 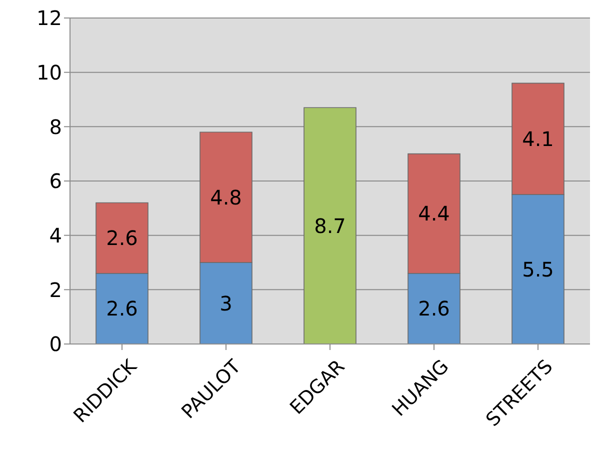 What do you see at coordinates (49, 72) in the screenshot?
I see `y-tick-label: 10` at bounding box center [49, 72].